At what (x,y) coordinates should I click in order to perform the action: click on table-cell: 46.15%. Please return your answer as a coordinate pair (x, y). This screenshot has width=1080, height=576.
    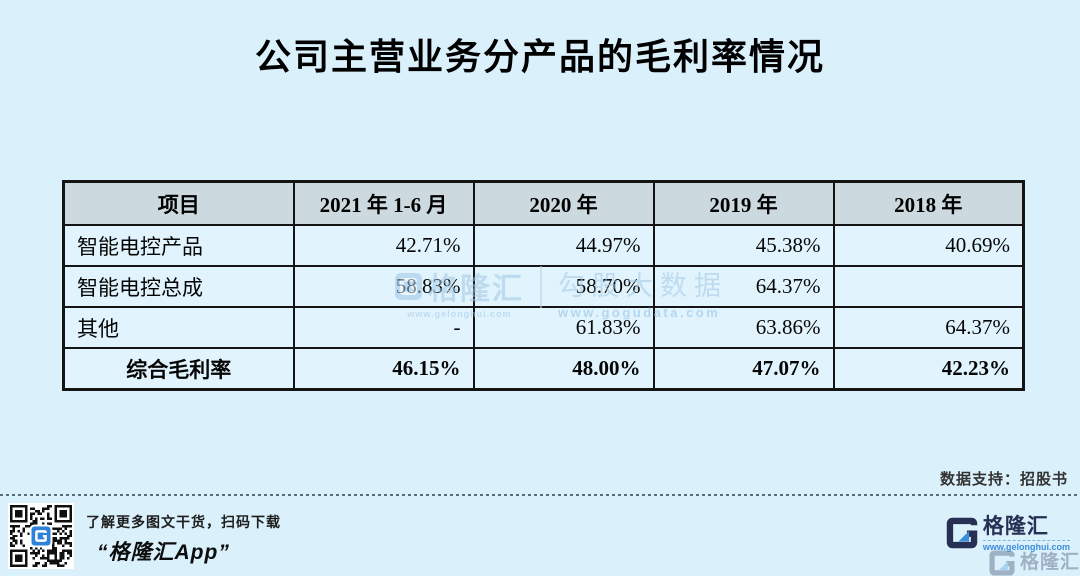
    Looking at the image, I should click on (383, 369).